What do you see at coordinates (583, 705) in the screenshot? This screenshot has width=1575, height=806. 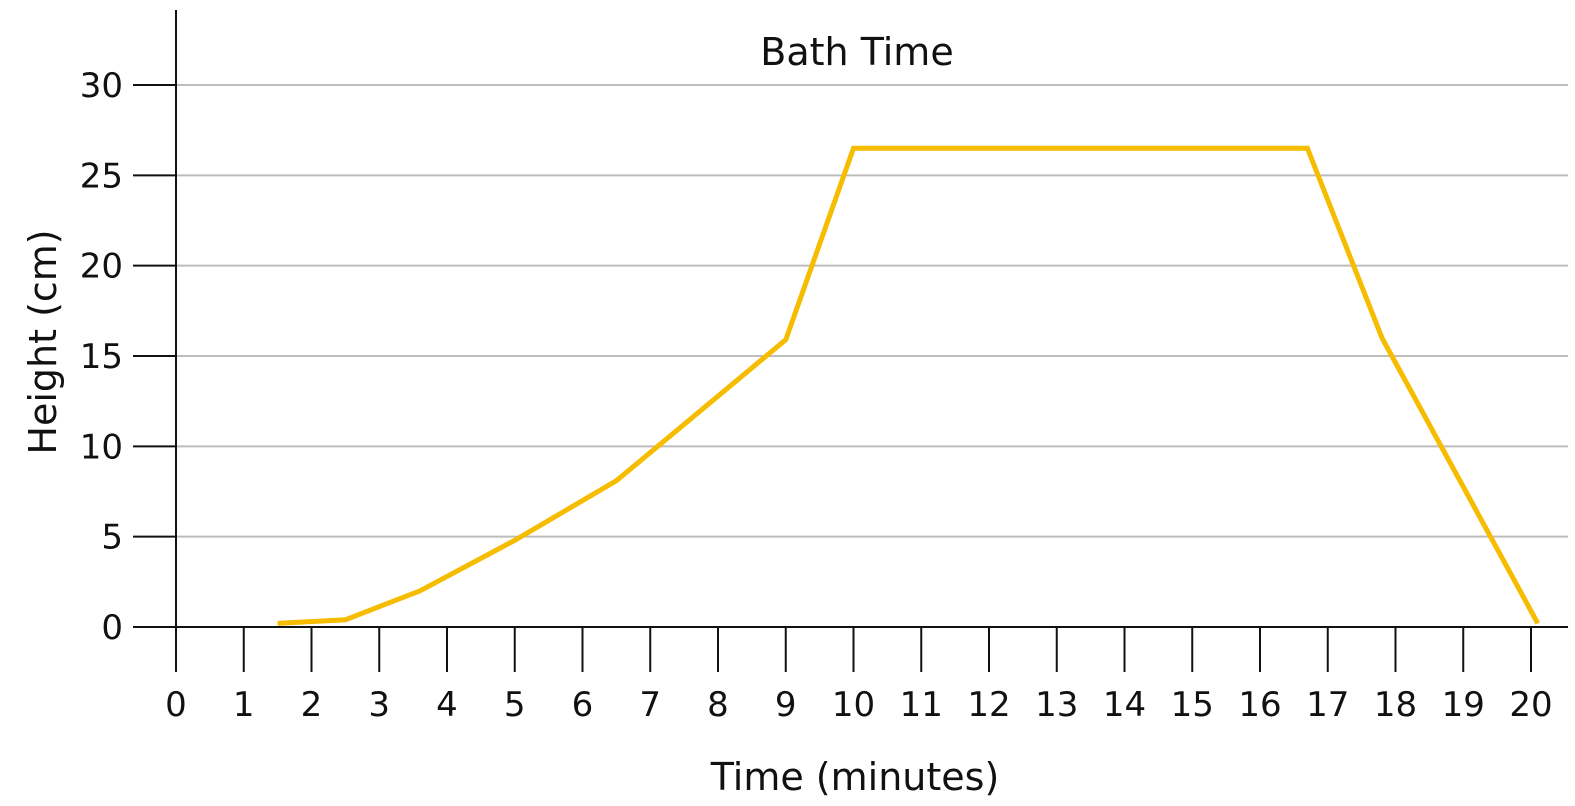 I see `x-tick-label-6: 6` at bounding box center [583, 705].